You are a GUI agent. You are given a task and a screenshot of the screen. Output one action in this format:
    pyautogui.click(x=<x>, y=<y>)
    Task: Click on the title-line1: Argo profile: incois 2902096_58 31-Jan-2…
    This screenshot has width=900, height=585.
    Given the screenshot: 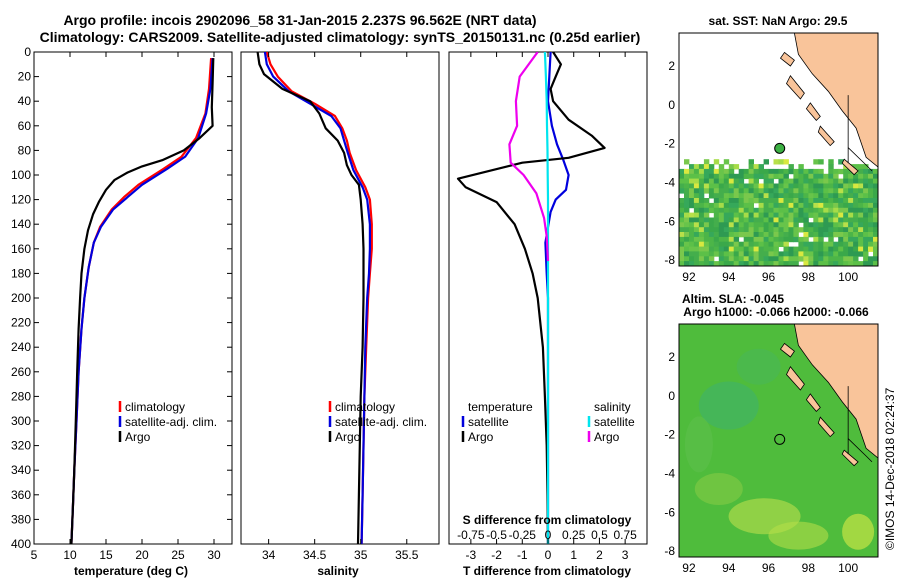 What is the action you would take?
    pyautogui.click(x=299, y=20)
    